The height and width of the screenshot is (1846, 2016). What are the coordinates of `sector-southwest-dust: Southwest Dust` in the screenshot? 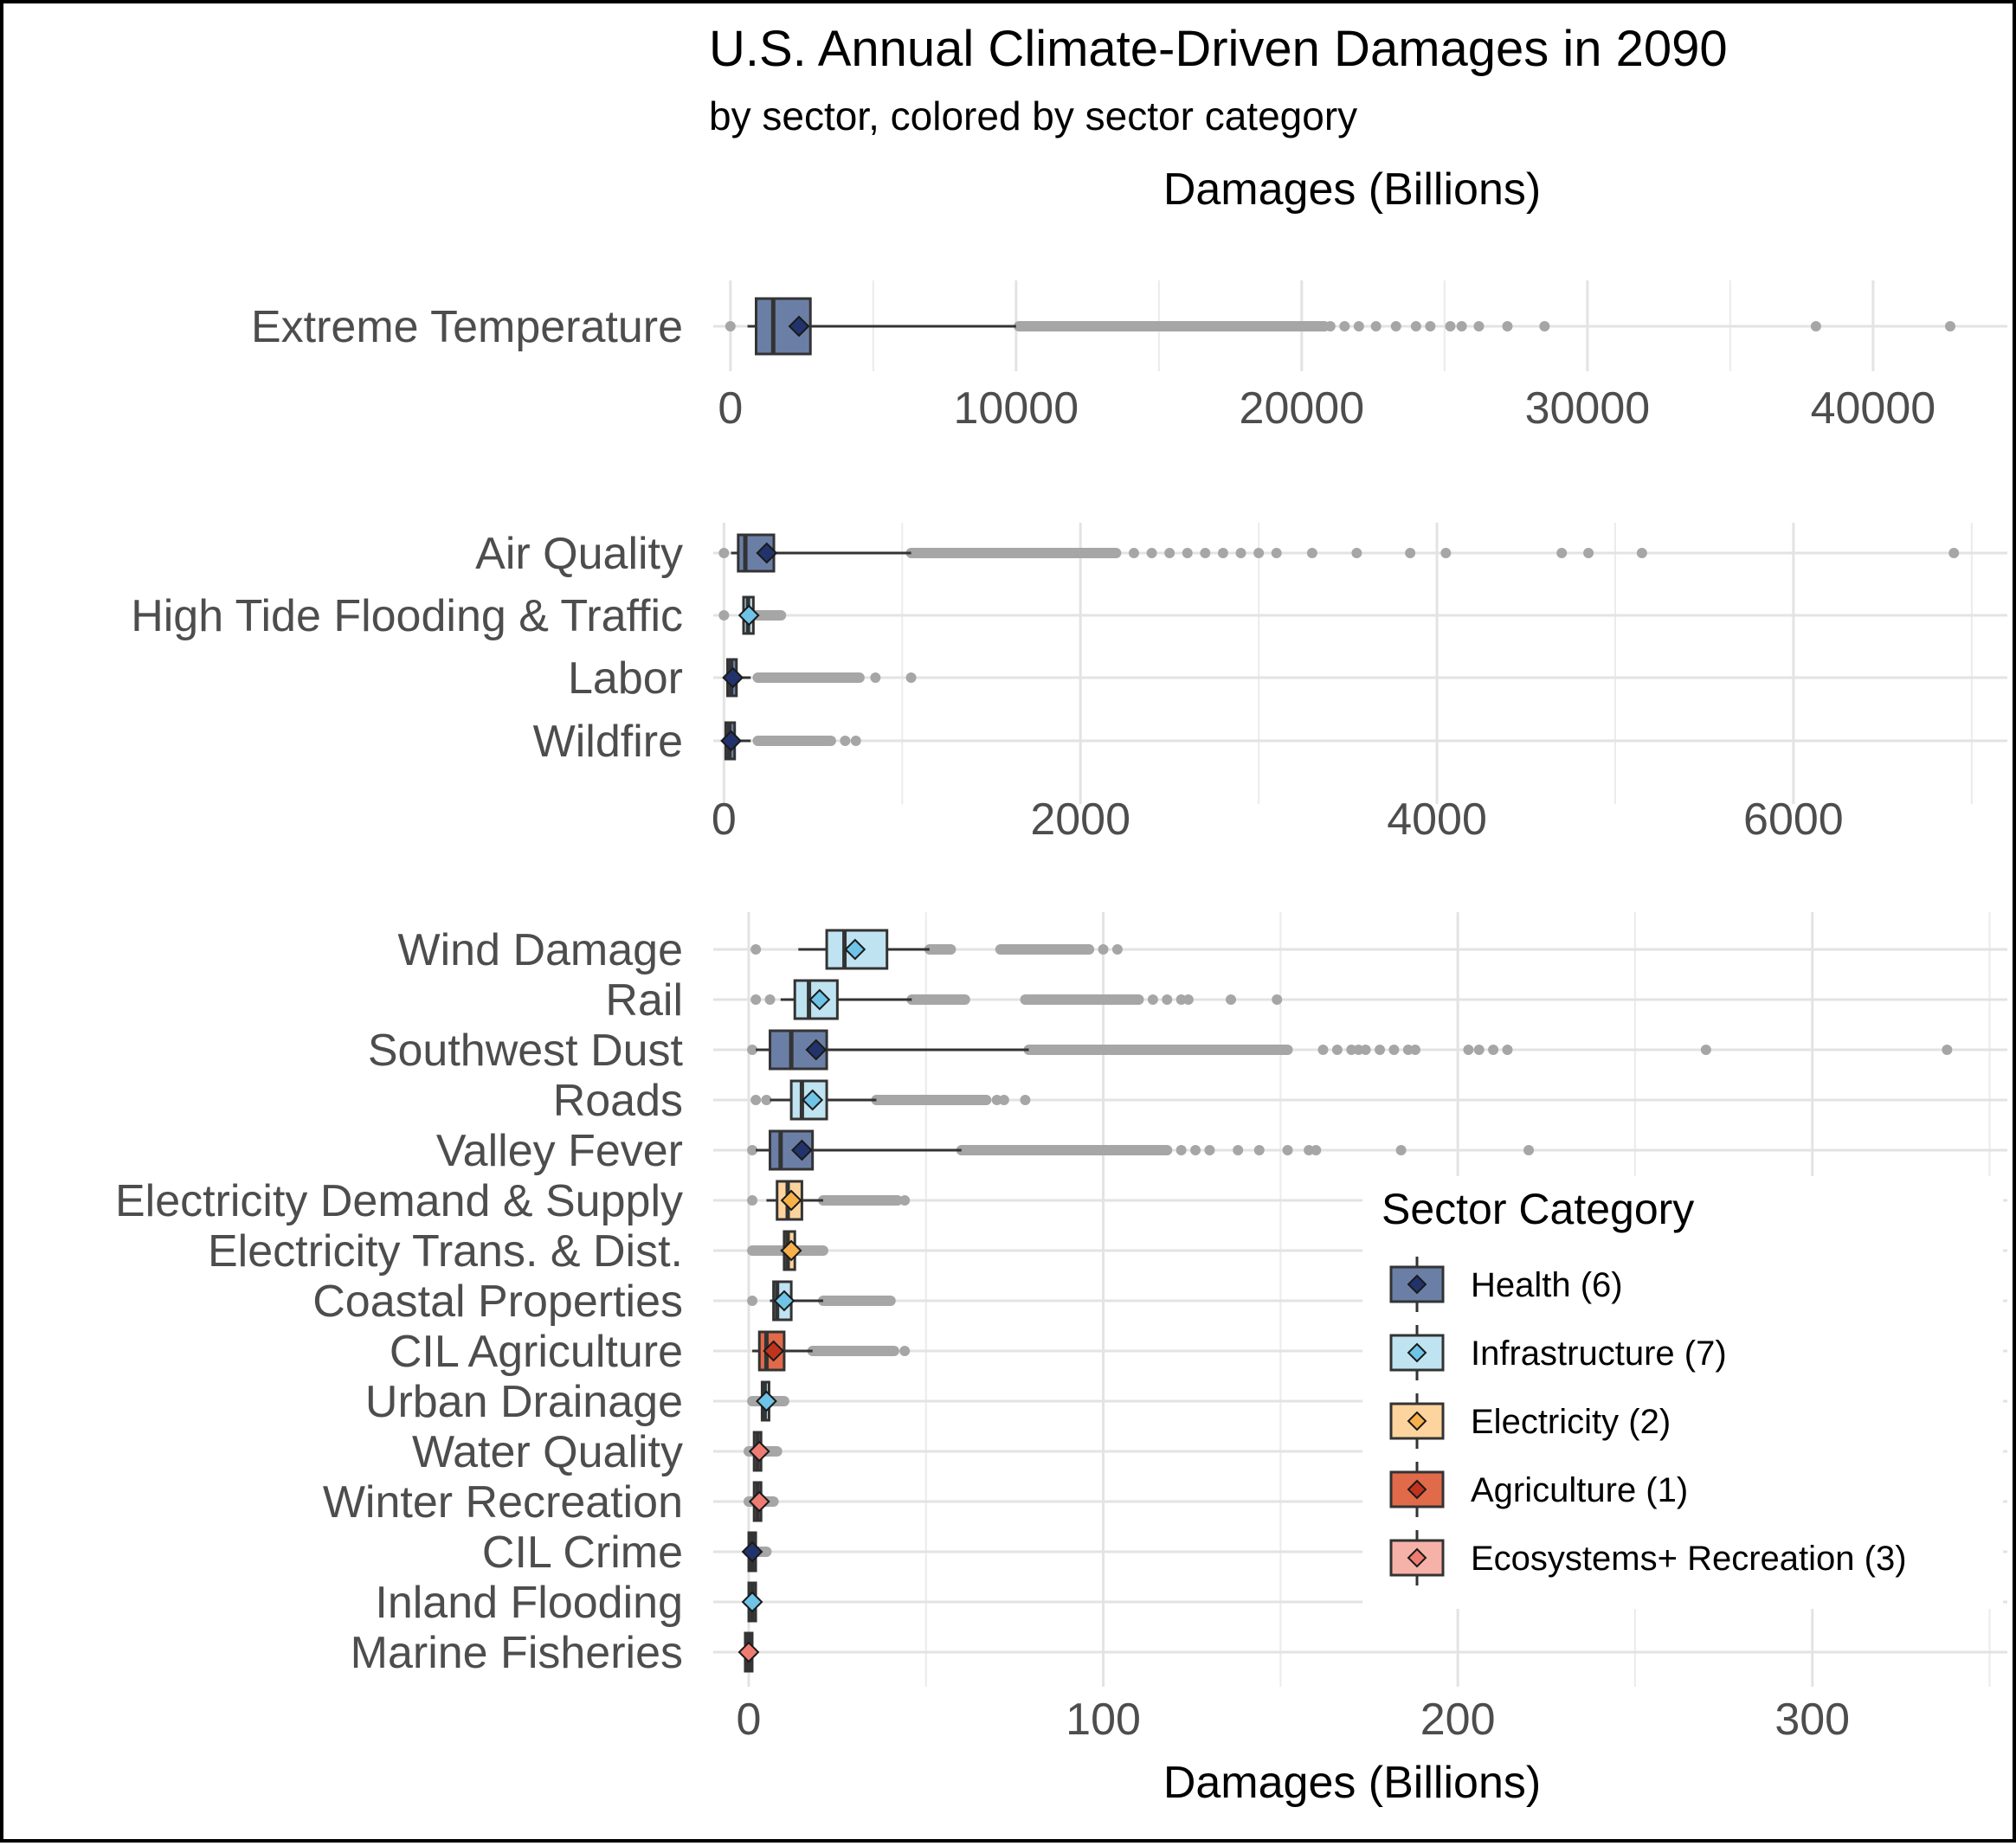 It's located at (1160, 1051).